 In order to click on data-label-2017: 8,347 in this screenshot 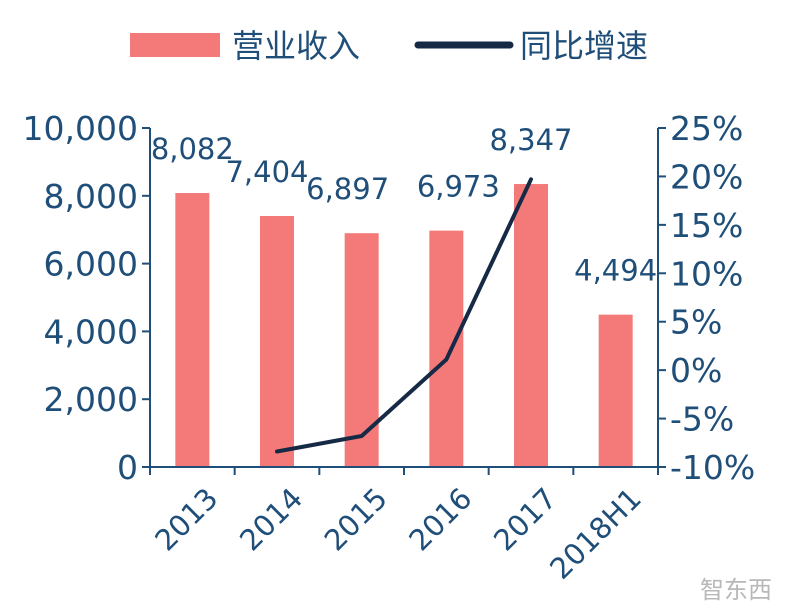, I will do `click(530, 140)`.